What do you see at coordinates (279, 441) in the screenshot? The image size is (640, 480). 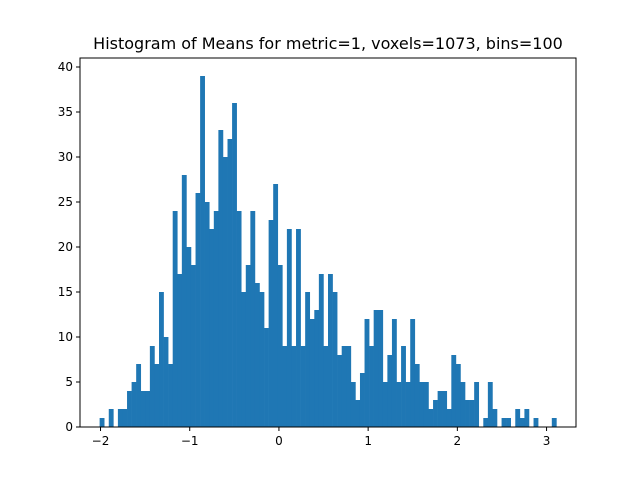 I see `x-tick-label: 0` at bounding box center [279, 441].